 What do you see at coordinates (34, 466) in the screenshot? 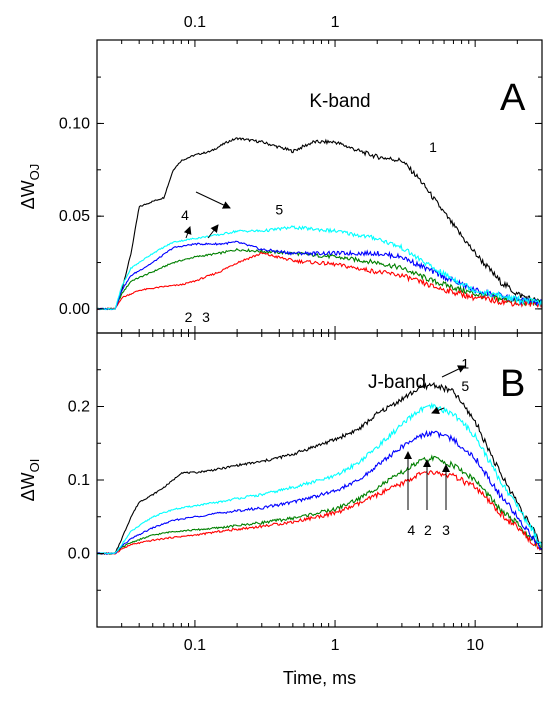
I see `y-axis-title-subscript: OI` at bounding box center [34, 466].